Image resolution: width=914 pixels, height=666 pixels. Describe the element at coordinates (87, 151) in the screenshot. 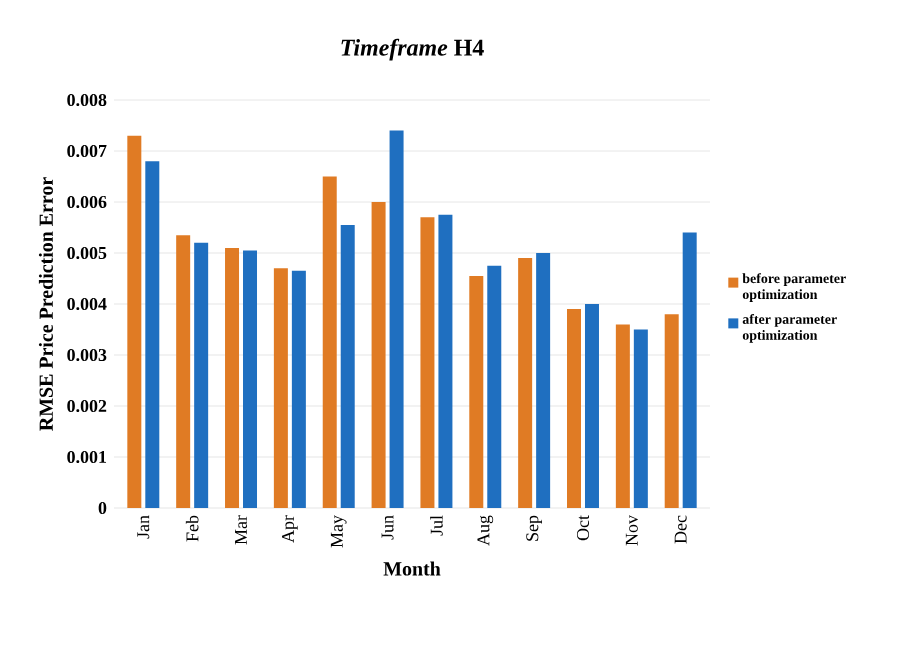

I see `y-tick-label: 0.007` at that location.